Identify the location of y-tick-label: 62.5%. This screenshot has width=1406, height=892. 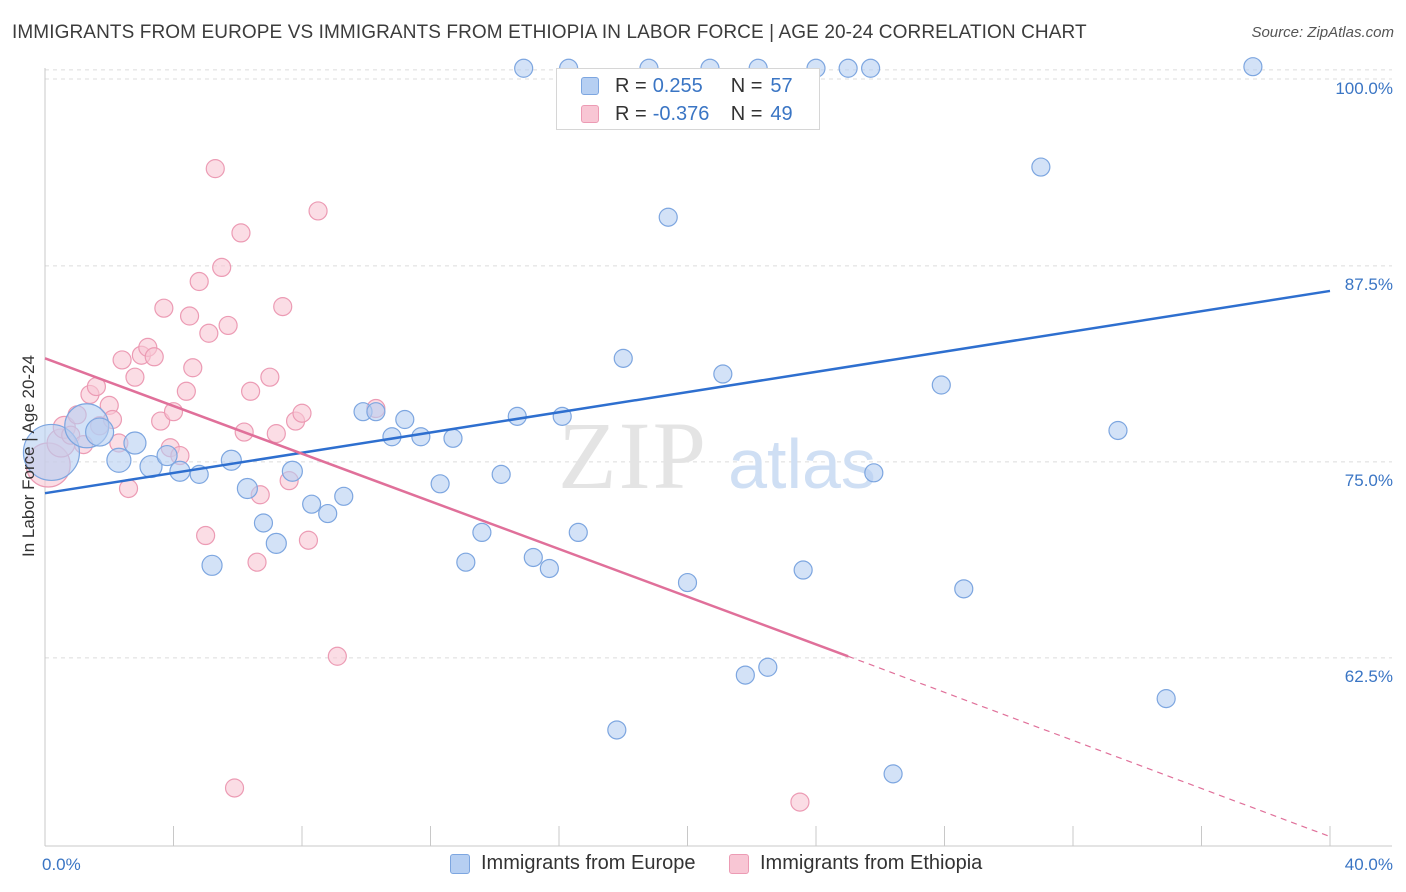
(1369, 676).